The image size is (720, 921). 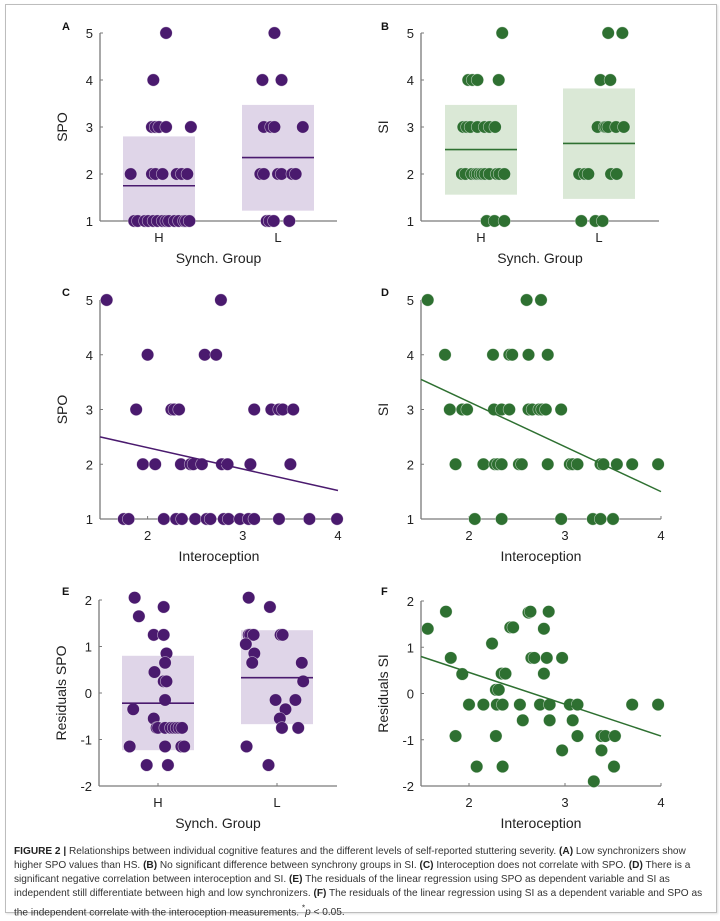 What do you see at coordinates (410, 33) in the screenshot?
I see `y-tick-label: 5` at bounding box center [410, 33].